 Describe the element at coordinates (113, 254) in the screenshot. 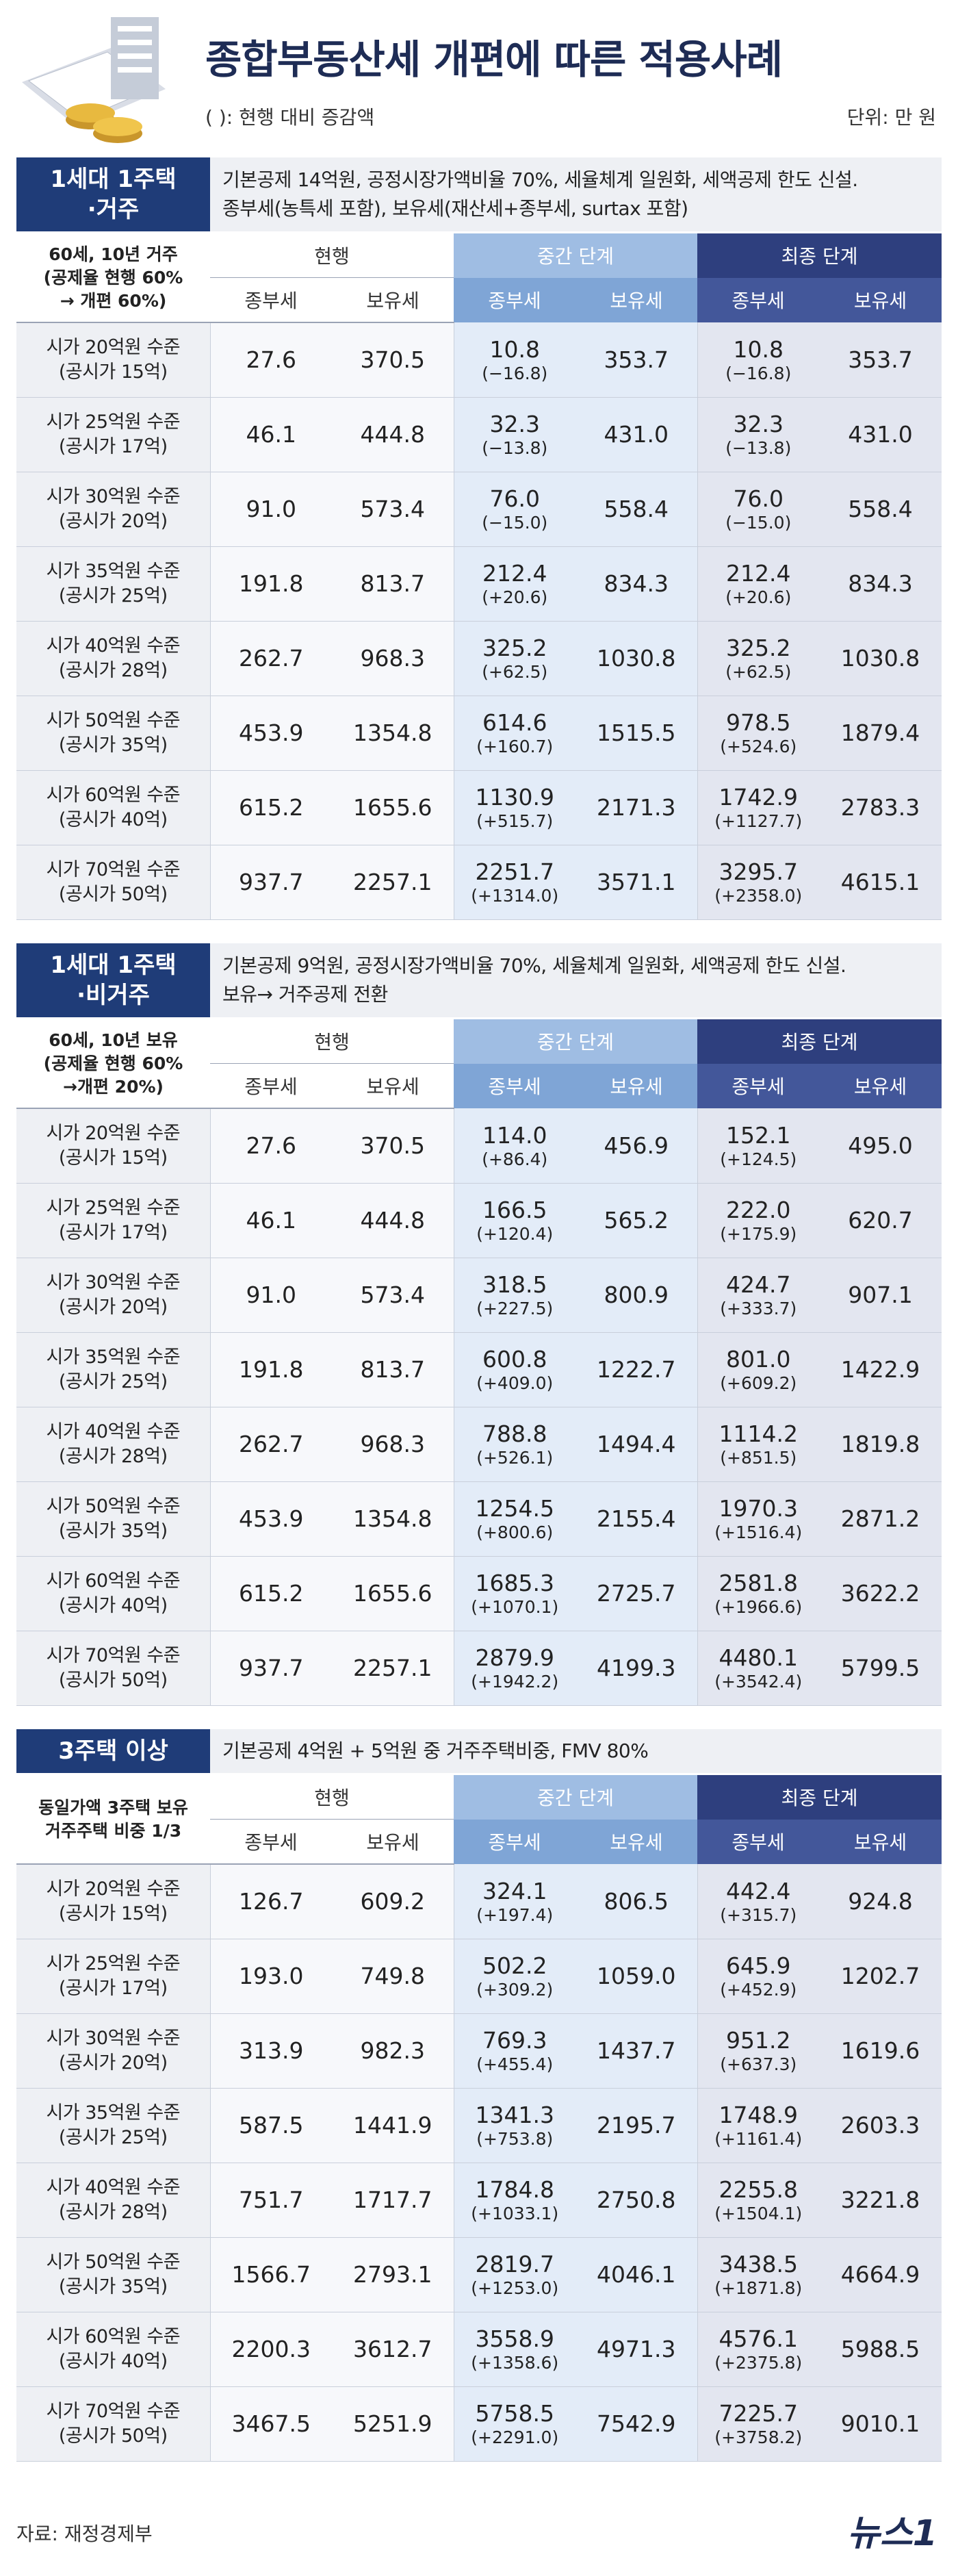

I see `corner-line: 60세, 10년 거주` at that location.